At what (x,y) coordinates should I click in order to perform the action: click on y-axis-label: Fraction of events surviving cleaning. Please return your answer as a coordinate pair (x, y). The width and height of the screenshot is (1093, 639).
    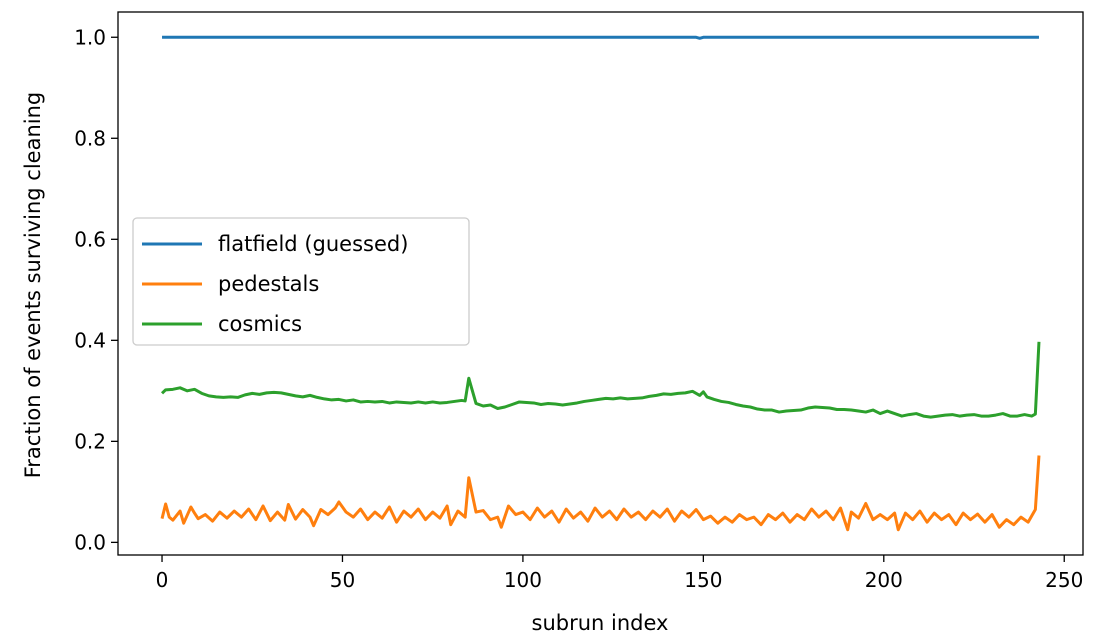
    Looking at the image, I should click on (33, 285).